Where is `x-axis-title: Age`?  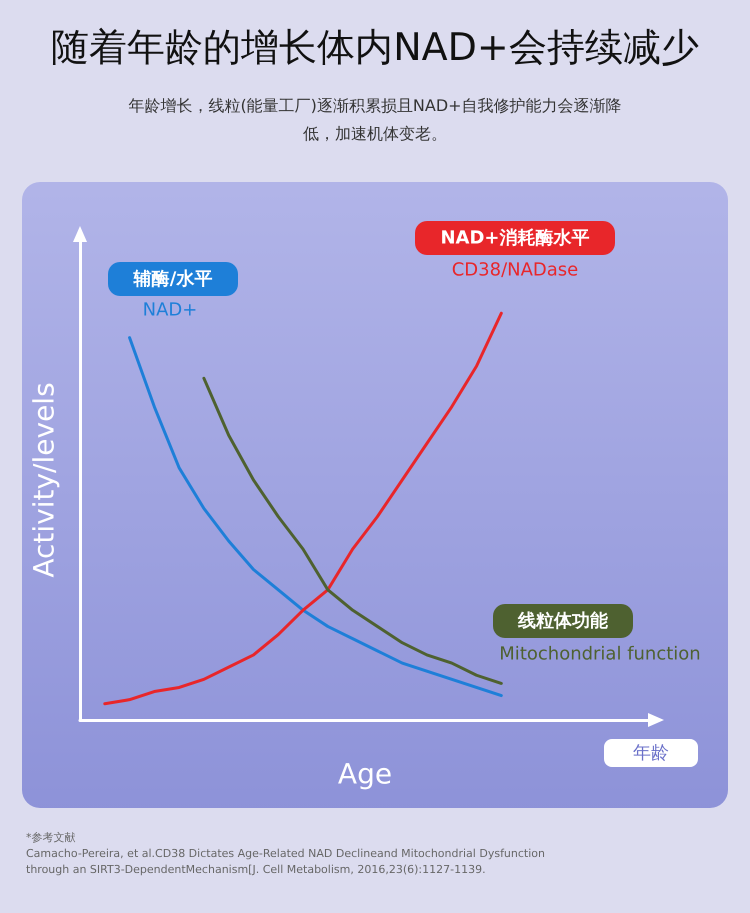
x-axis-title: Age is located at coordinates (365, 774).